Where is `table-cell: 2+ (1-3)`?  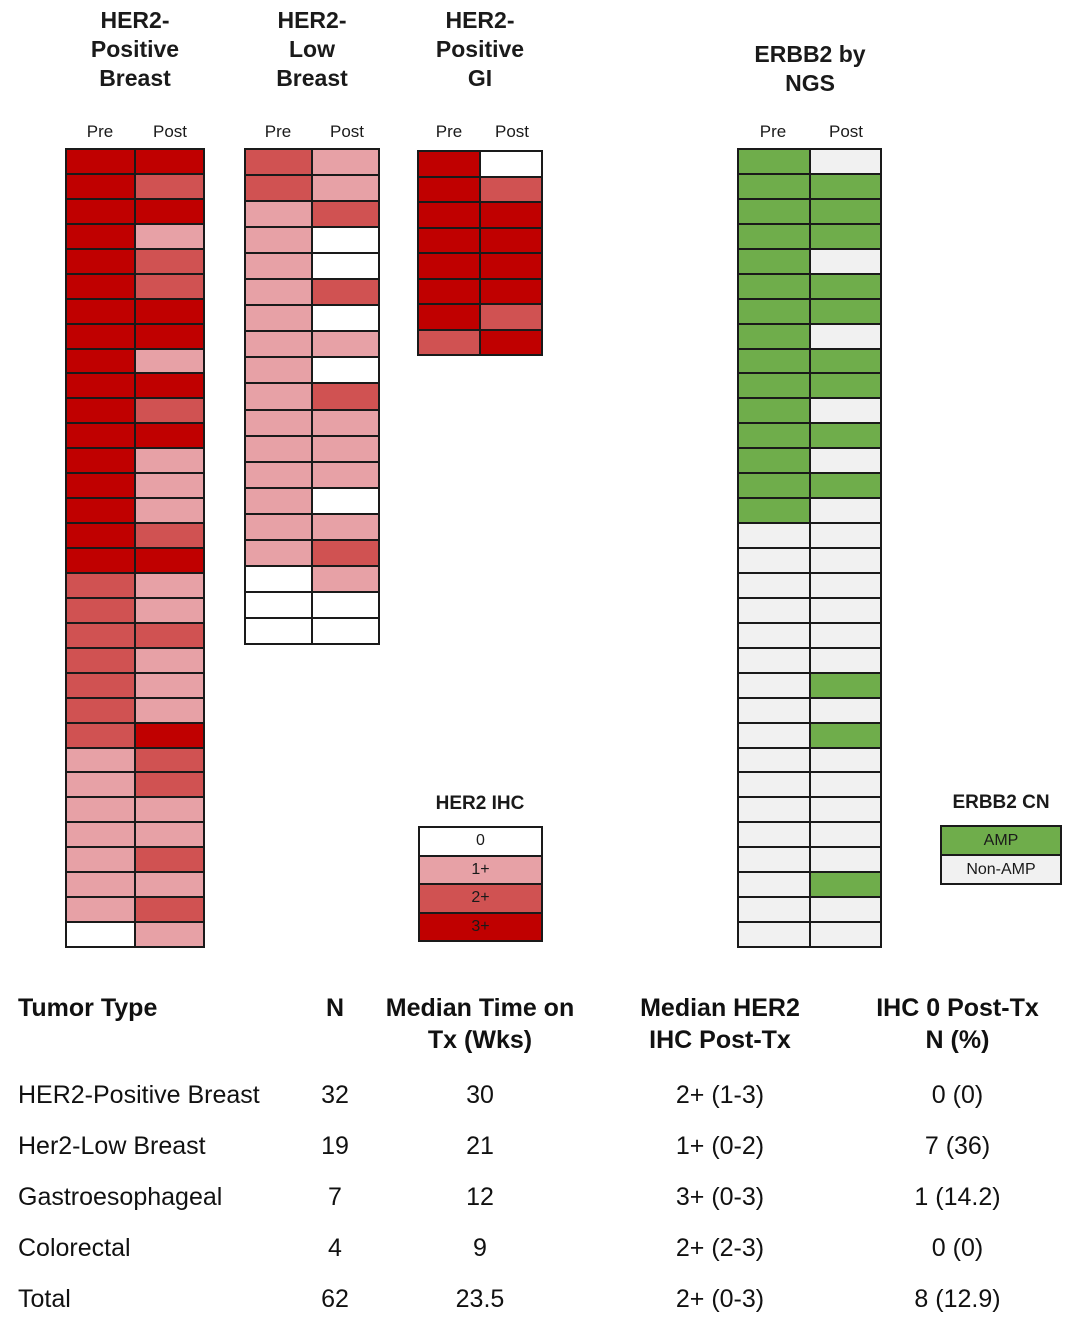 table-cell: 2+ (1-3) is located at coordinates (720, 1095).